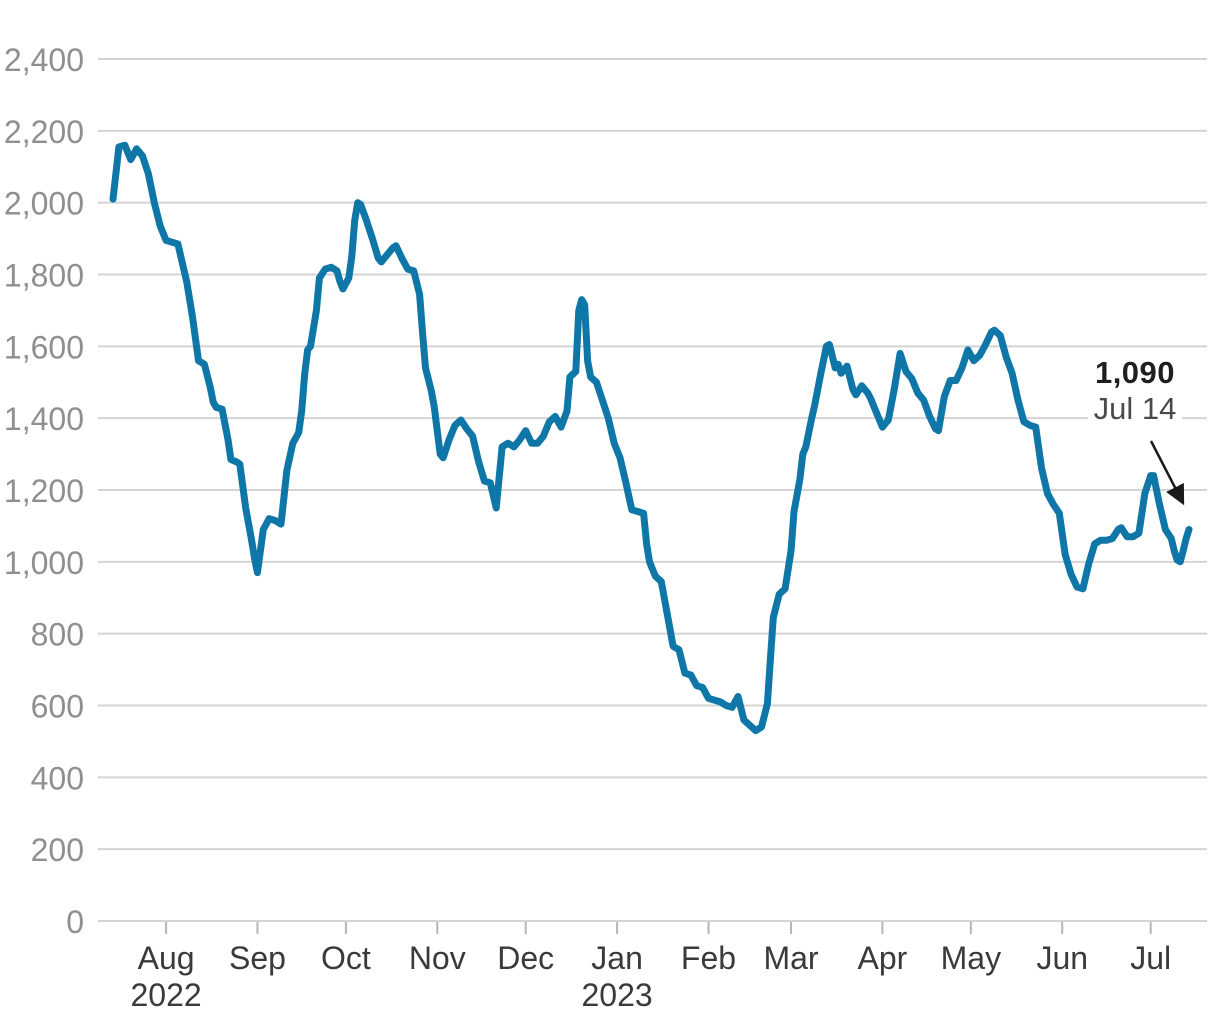  I want to click on annotation-arrow, so click(1167, 473).